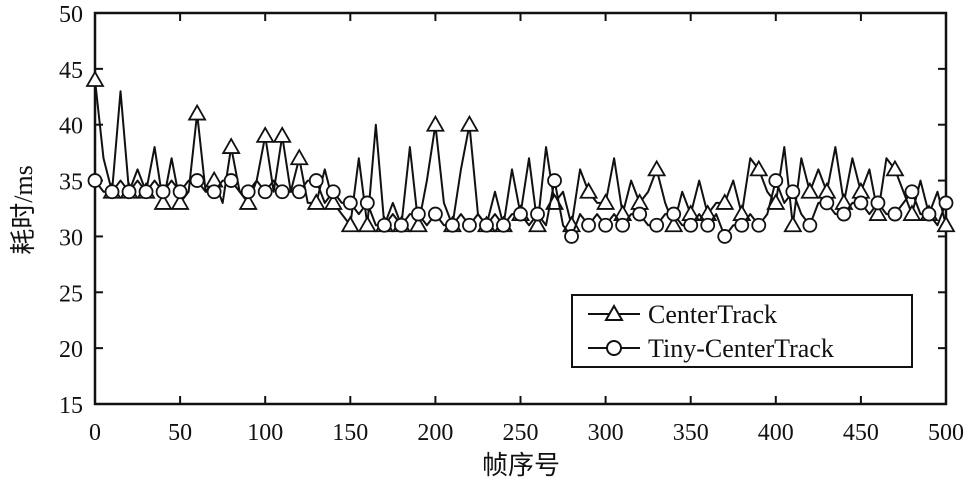  What do you see at coordinates (521, 465) in the screenshot?
I see `x-axis-label: 帧序号` at bounding box center [521, 465].